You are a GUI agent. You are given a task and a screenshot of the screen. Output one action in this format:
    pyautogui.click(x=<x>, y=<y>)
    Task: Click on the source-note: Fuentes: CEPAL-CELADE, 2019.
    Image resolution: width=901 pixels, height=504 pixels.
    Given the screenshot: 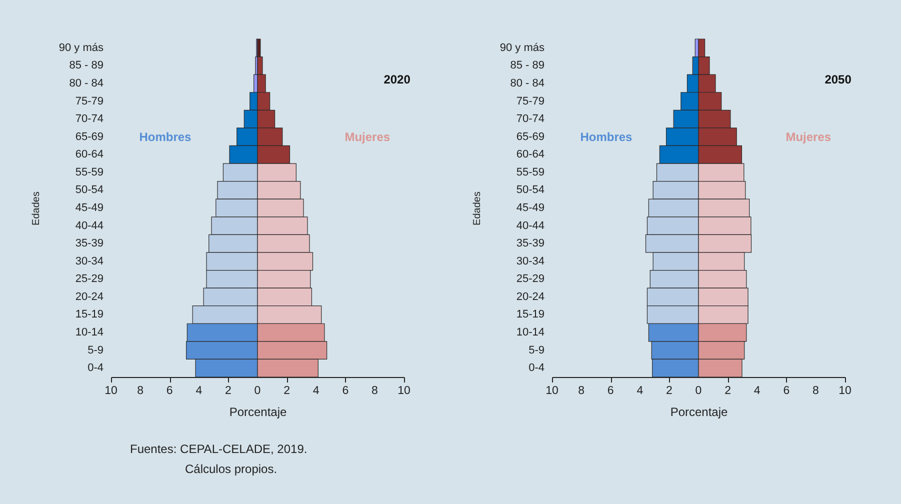 What is the action you would take?
    pyautogui.click(x=219, y=449)
    